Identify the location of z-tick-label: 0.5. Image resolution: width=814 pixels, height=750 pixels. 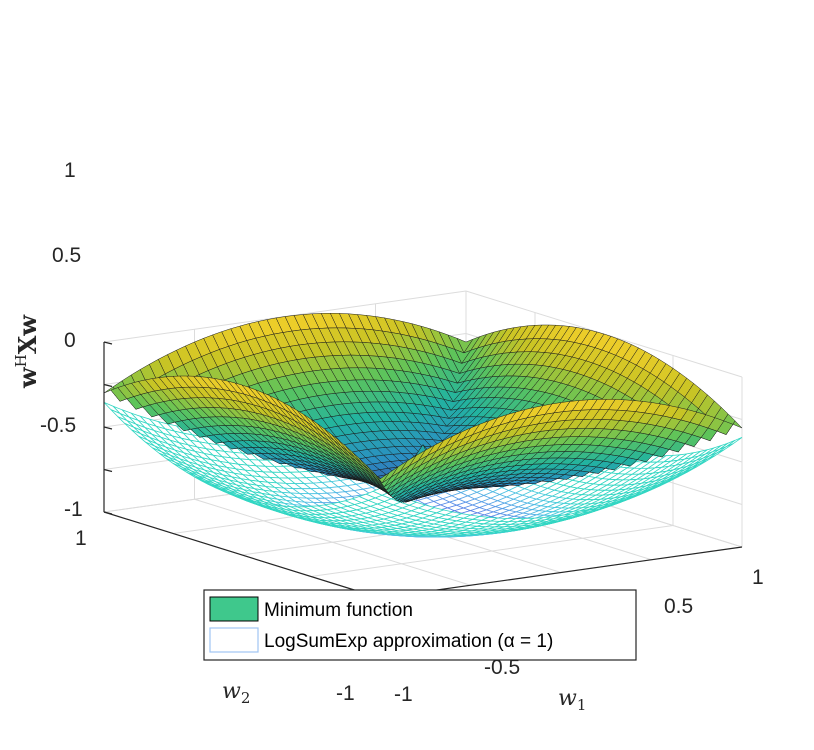
(66, 255).